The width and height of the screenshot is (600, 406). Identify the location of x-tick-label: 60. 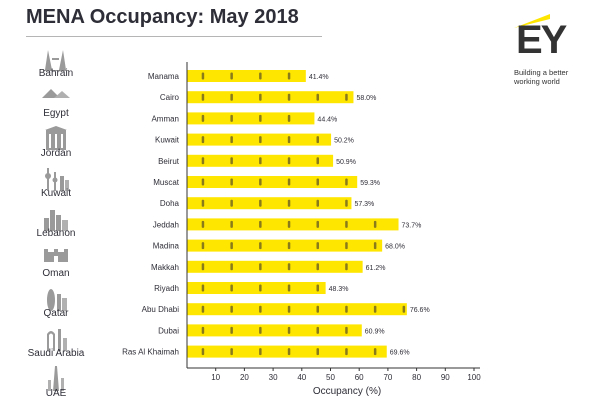
(359, 377).